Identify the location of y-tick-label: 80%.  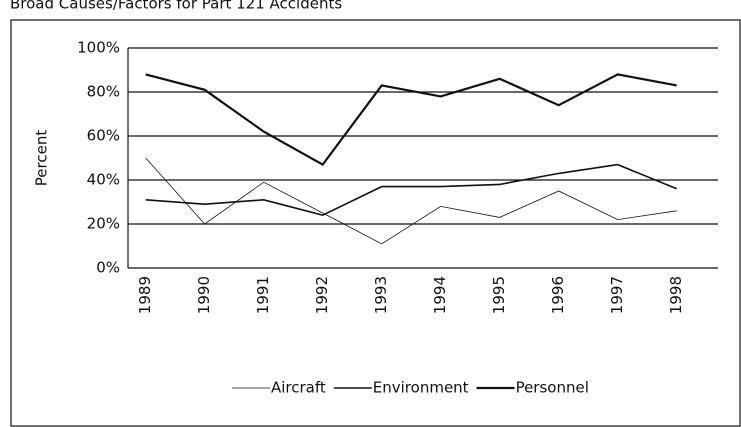
(103, 92).